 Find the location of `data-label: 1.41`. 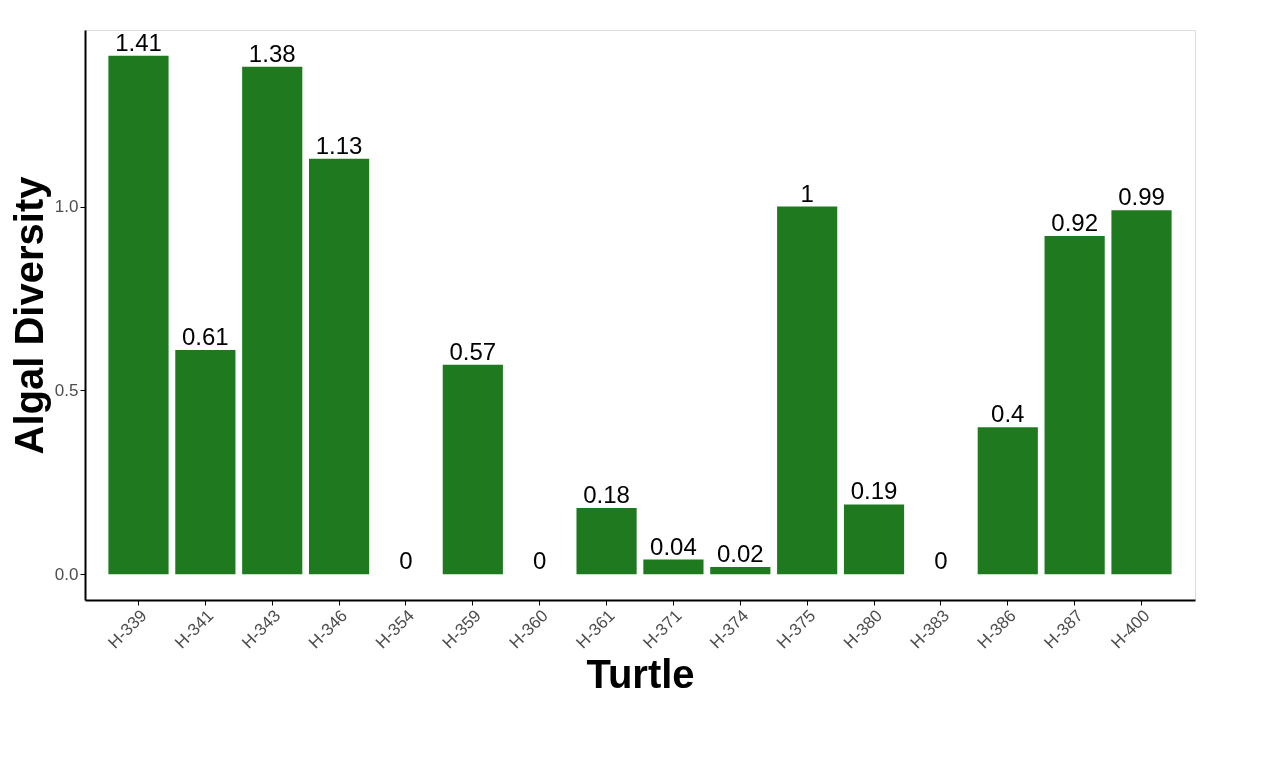

data-label: 1.41 is located at coordinates (138, 42).